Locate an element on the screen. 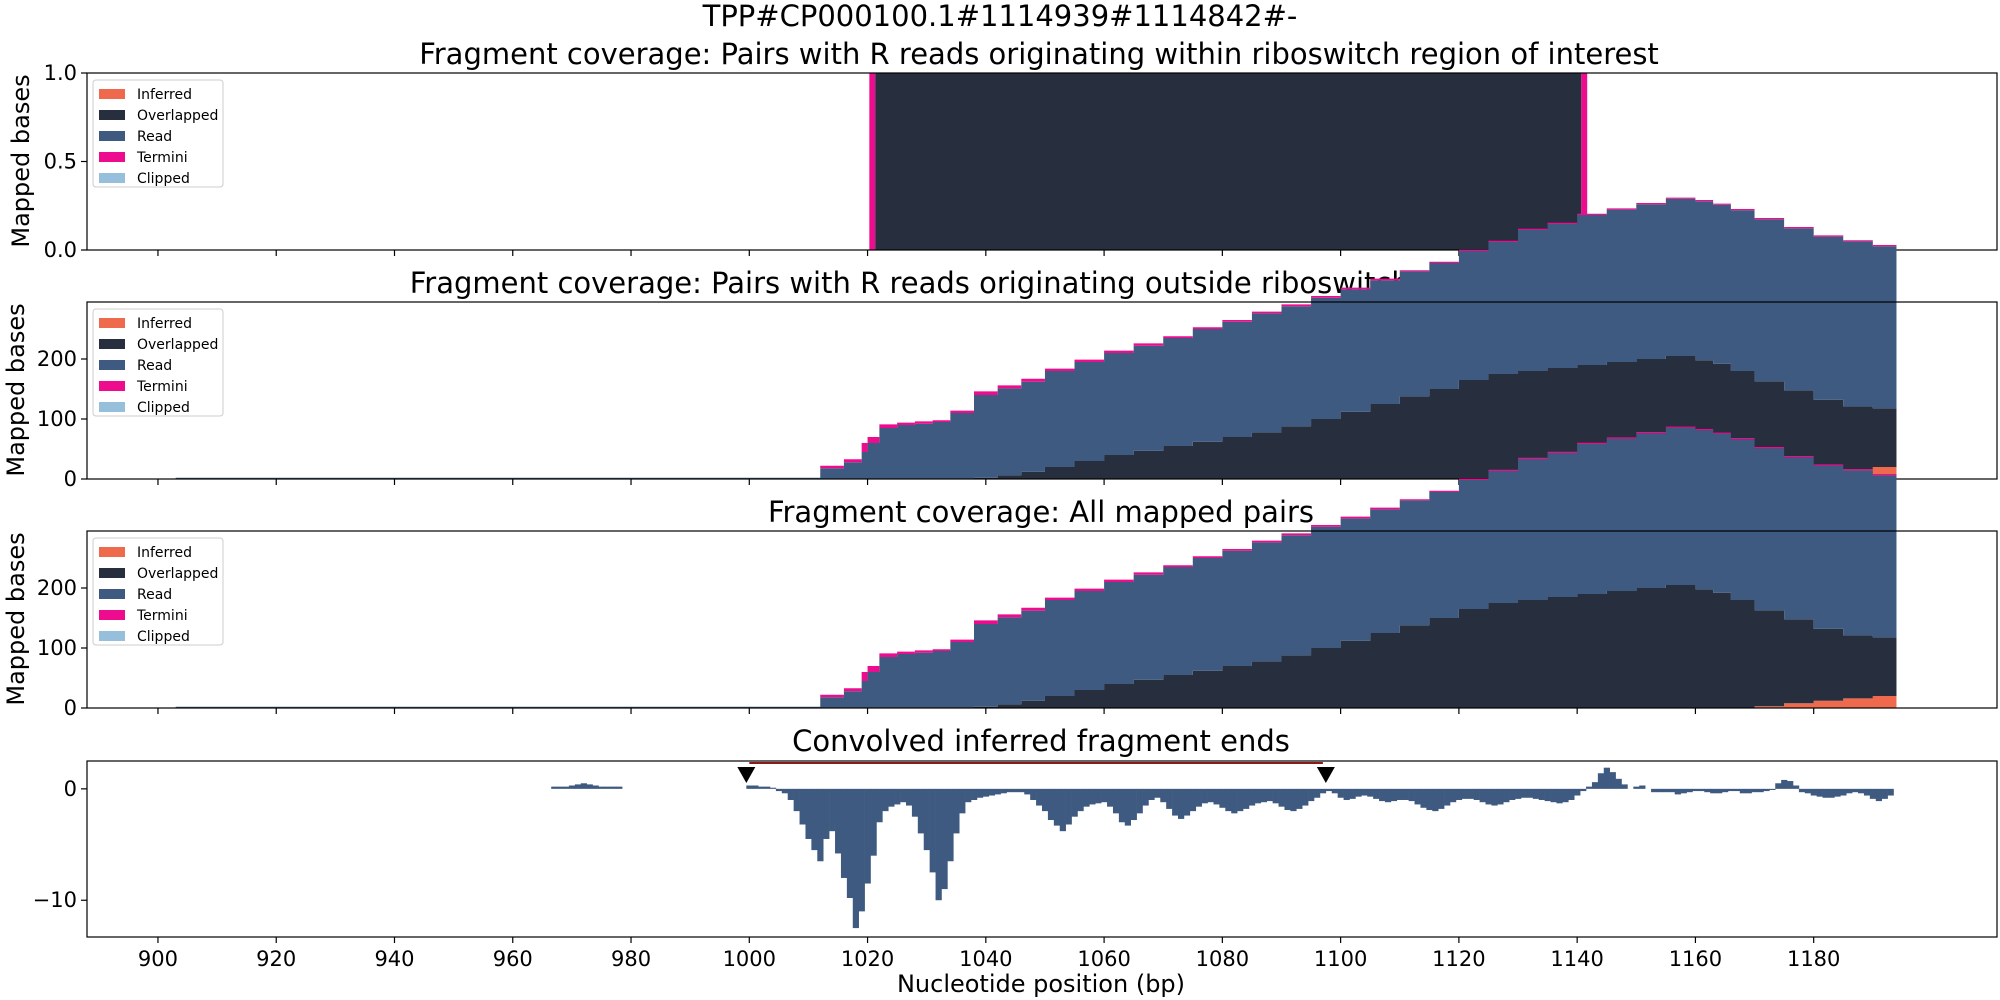 The height and width of the screenshot is (1000, 2000). legend-frame is located at coordinates (158, 133).